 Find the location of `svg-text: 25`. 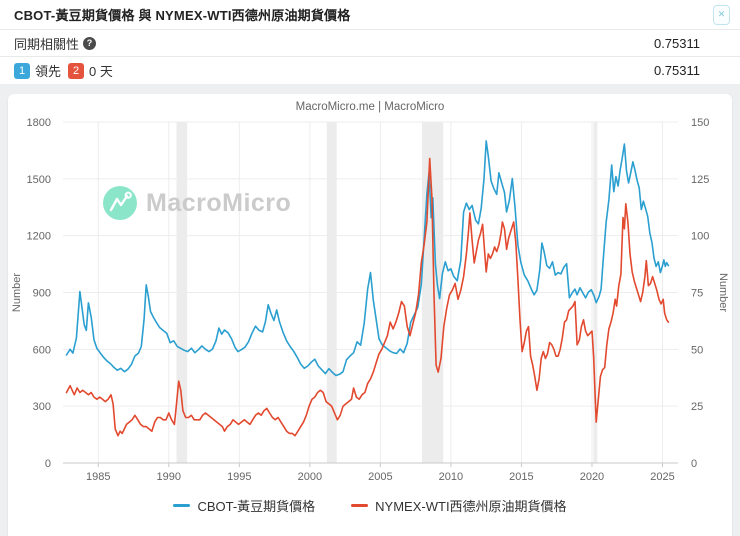

svg-text: 25 is located at coordinates (697, 407).